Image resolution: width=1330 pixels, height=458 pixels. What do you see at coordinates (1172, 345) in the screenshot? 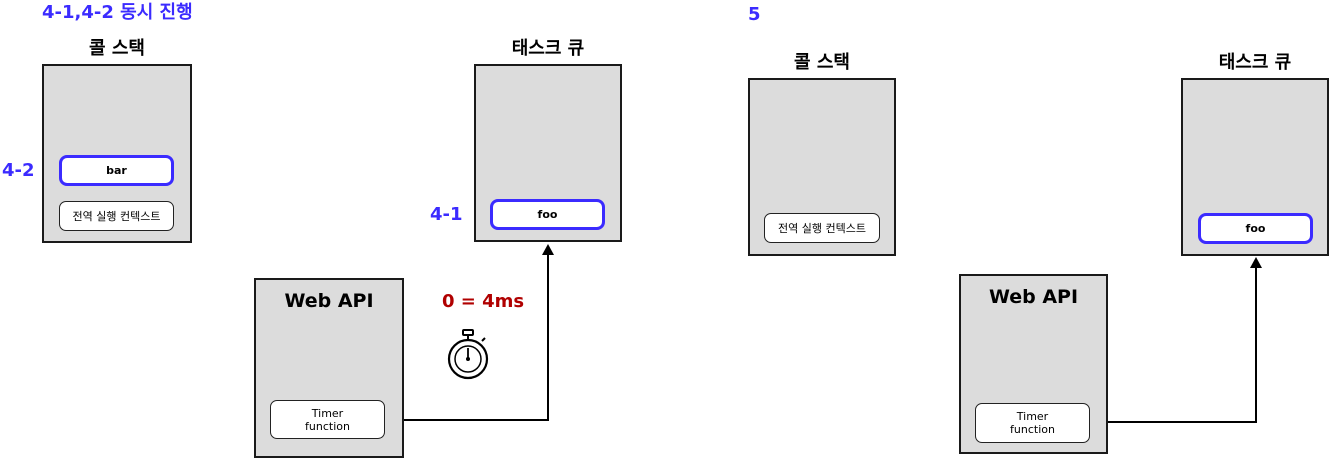
I see `right-arrow-line` at bounding box center [1172, 345].